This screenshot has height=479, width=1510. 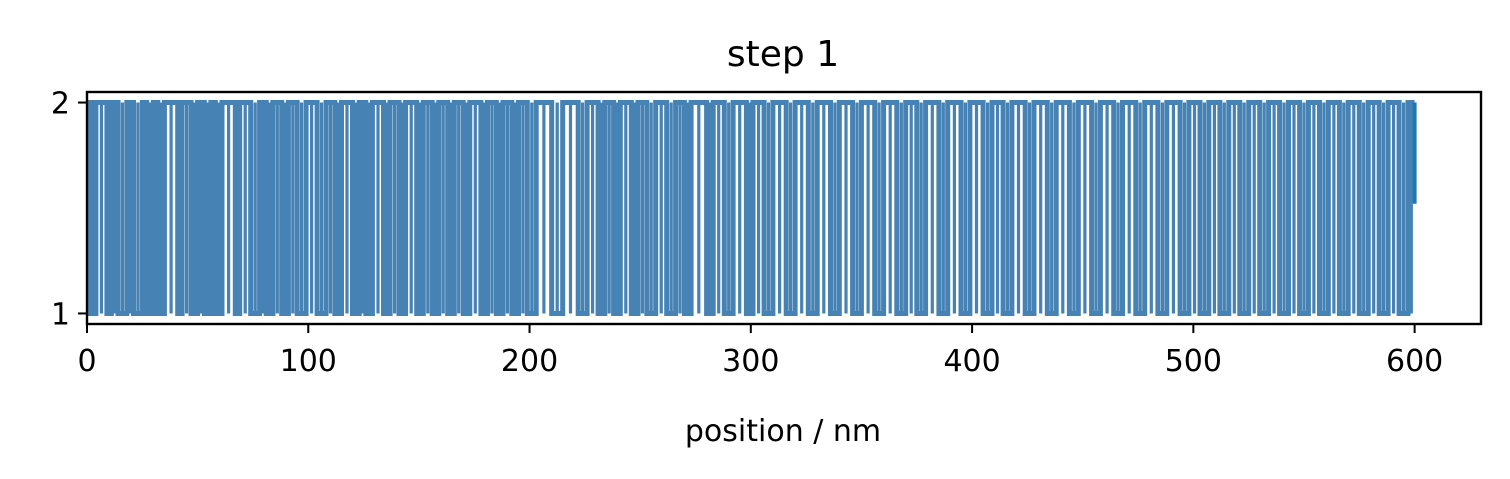 What do you see at coordinates (783, 431) in the screenshot?
I see `x-axis-label: position / nm` at bounding box center [783, 431].